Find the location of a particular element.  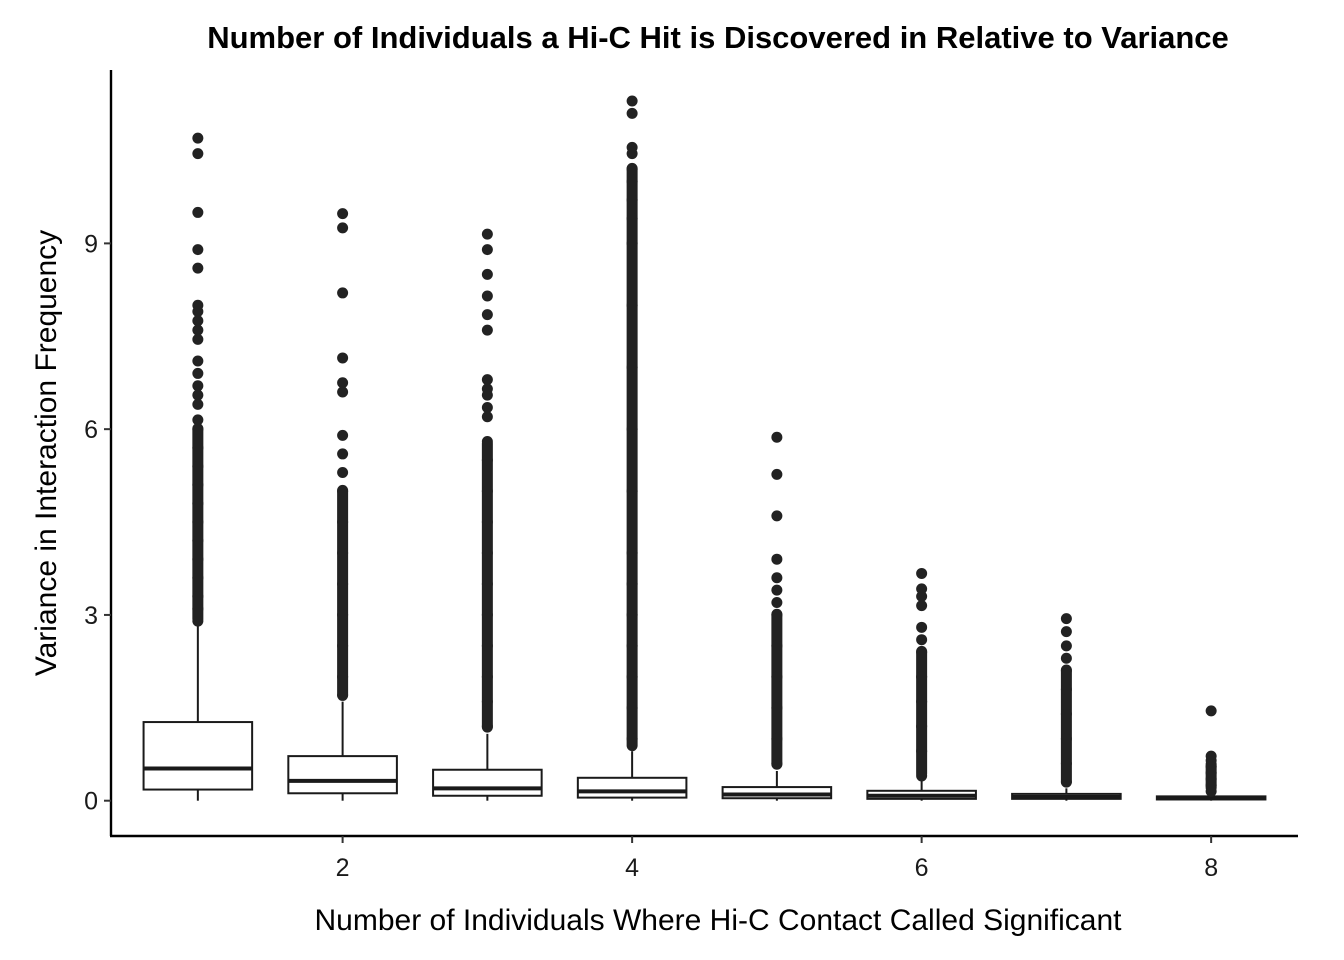

box is located at coordinates (342, 775).